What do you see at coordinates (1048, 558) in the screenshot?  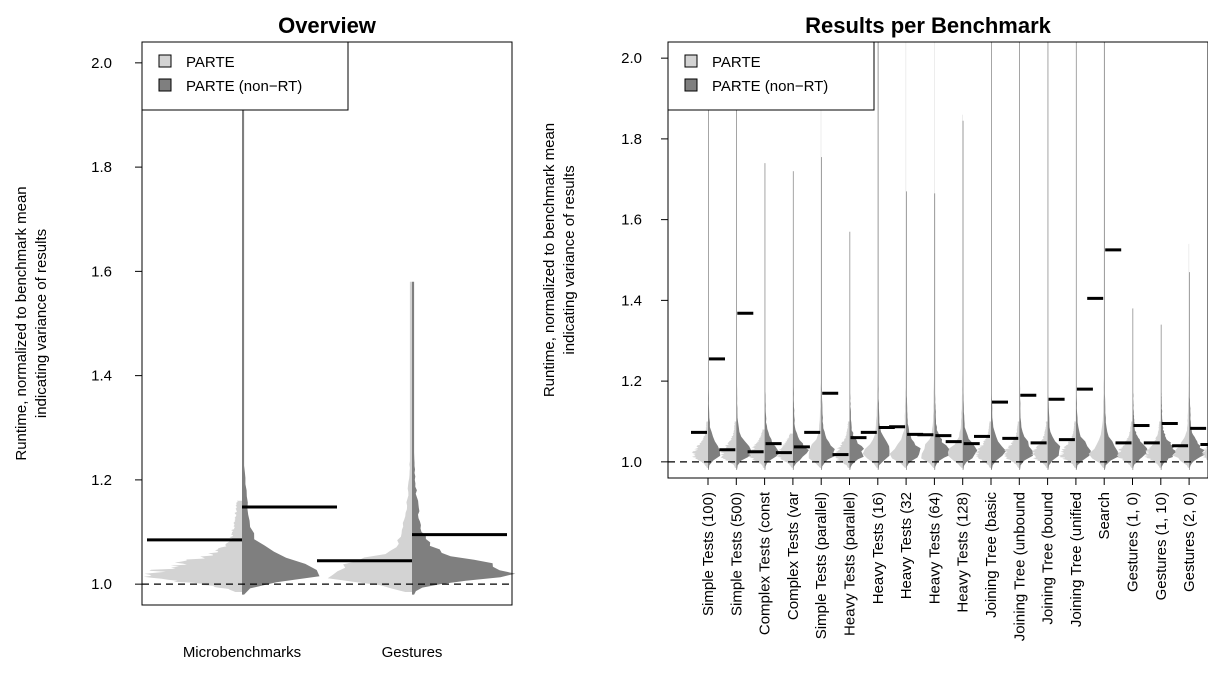 I see `x-tick-label: Joining Tree (bound` at bounding box center [1048, 558].